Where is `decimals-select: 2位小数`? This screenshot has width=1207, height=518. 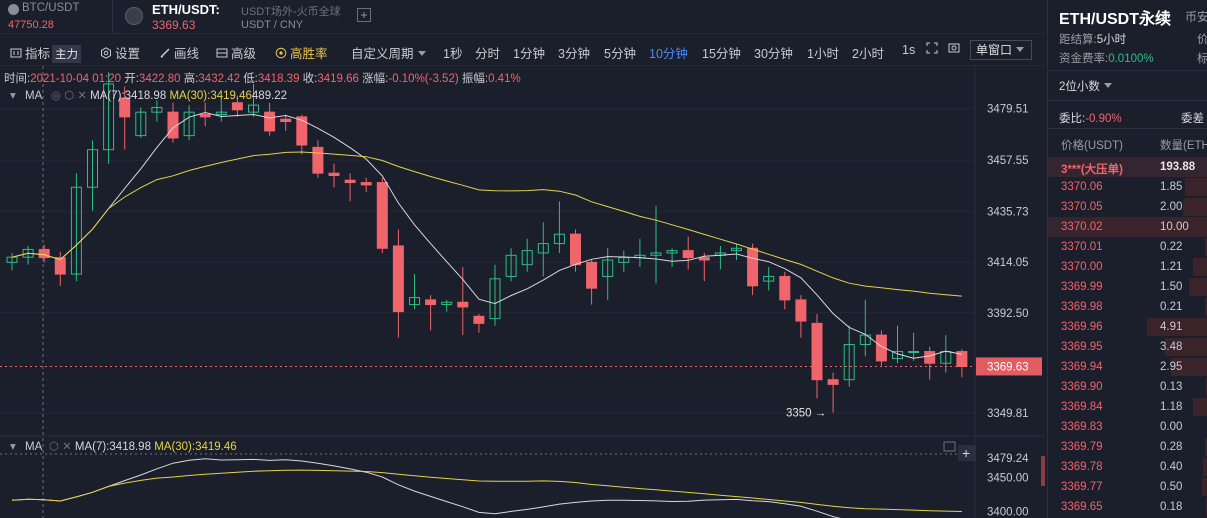
decimals-select: 2位小数 is located at coordinates (1085, 86).